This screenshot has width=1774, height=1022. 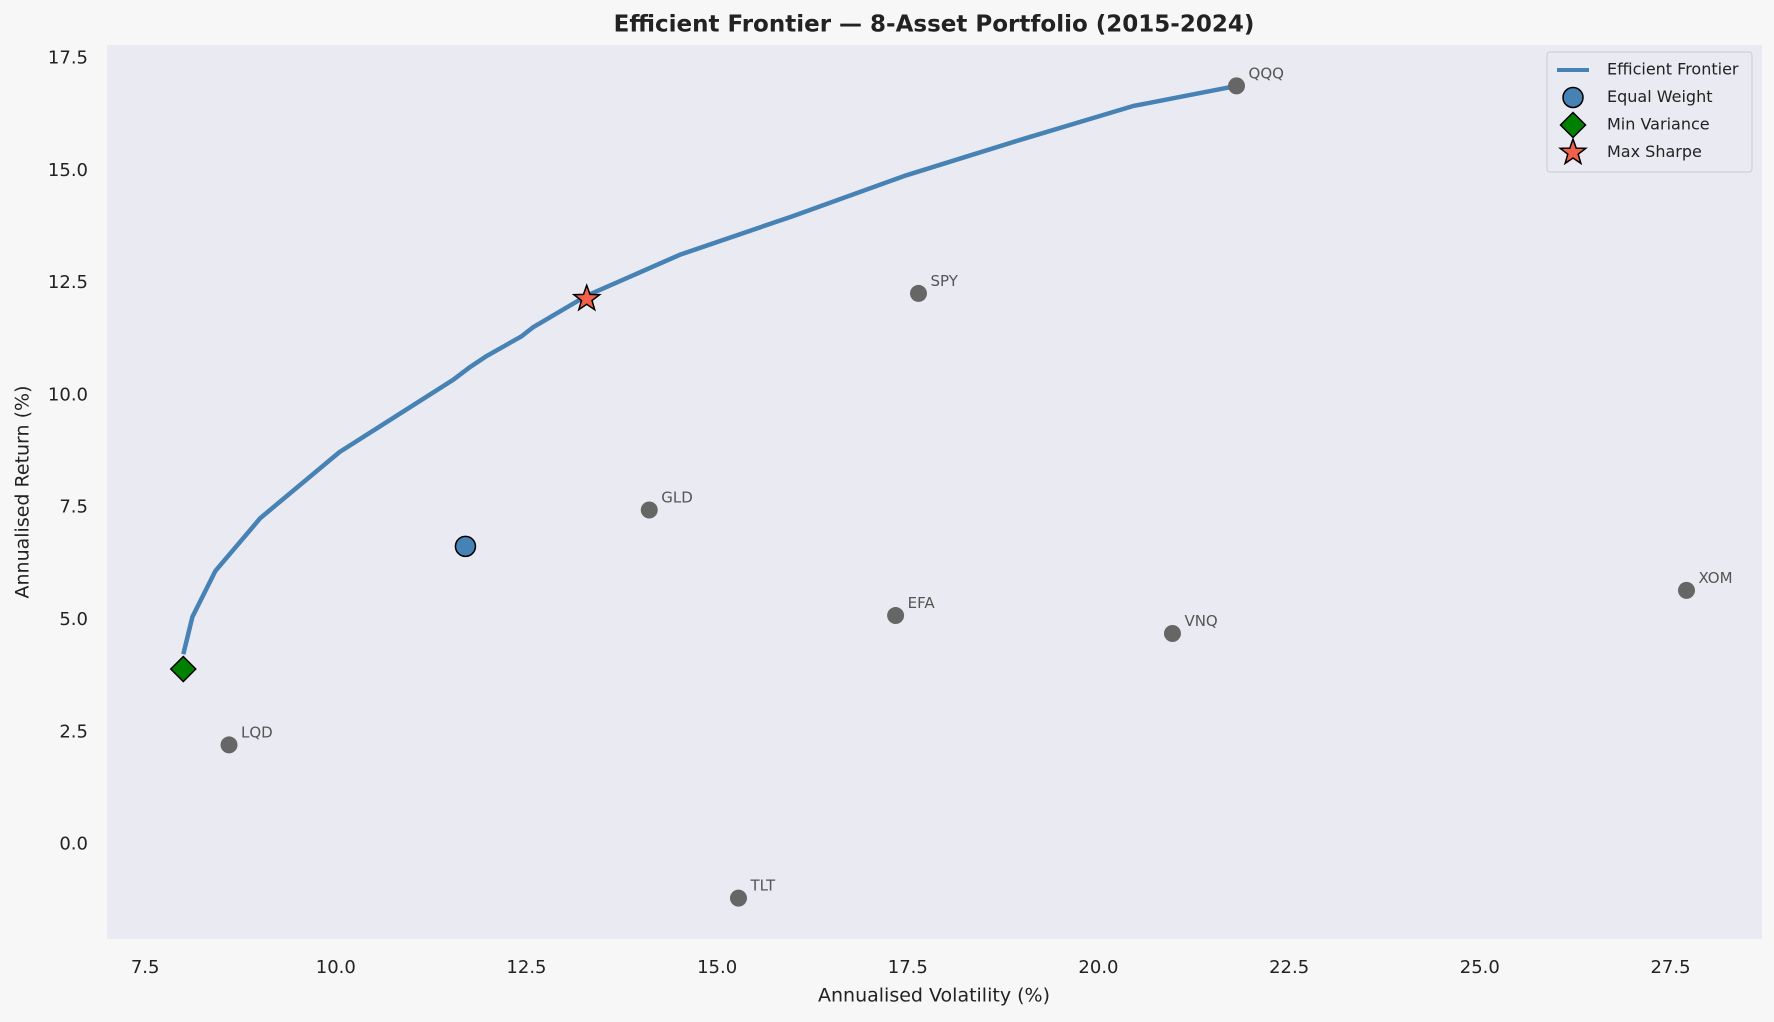 What do you see at coordinates (68, 170) in the screenshot?
I see `y-tick-label: 15.0` at bounding box center [68, 170].